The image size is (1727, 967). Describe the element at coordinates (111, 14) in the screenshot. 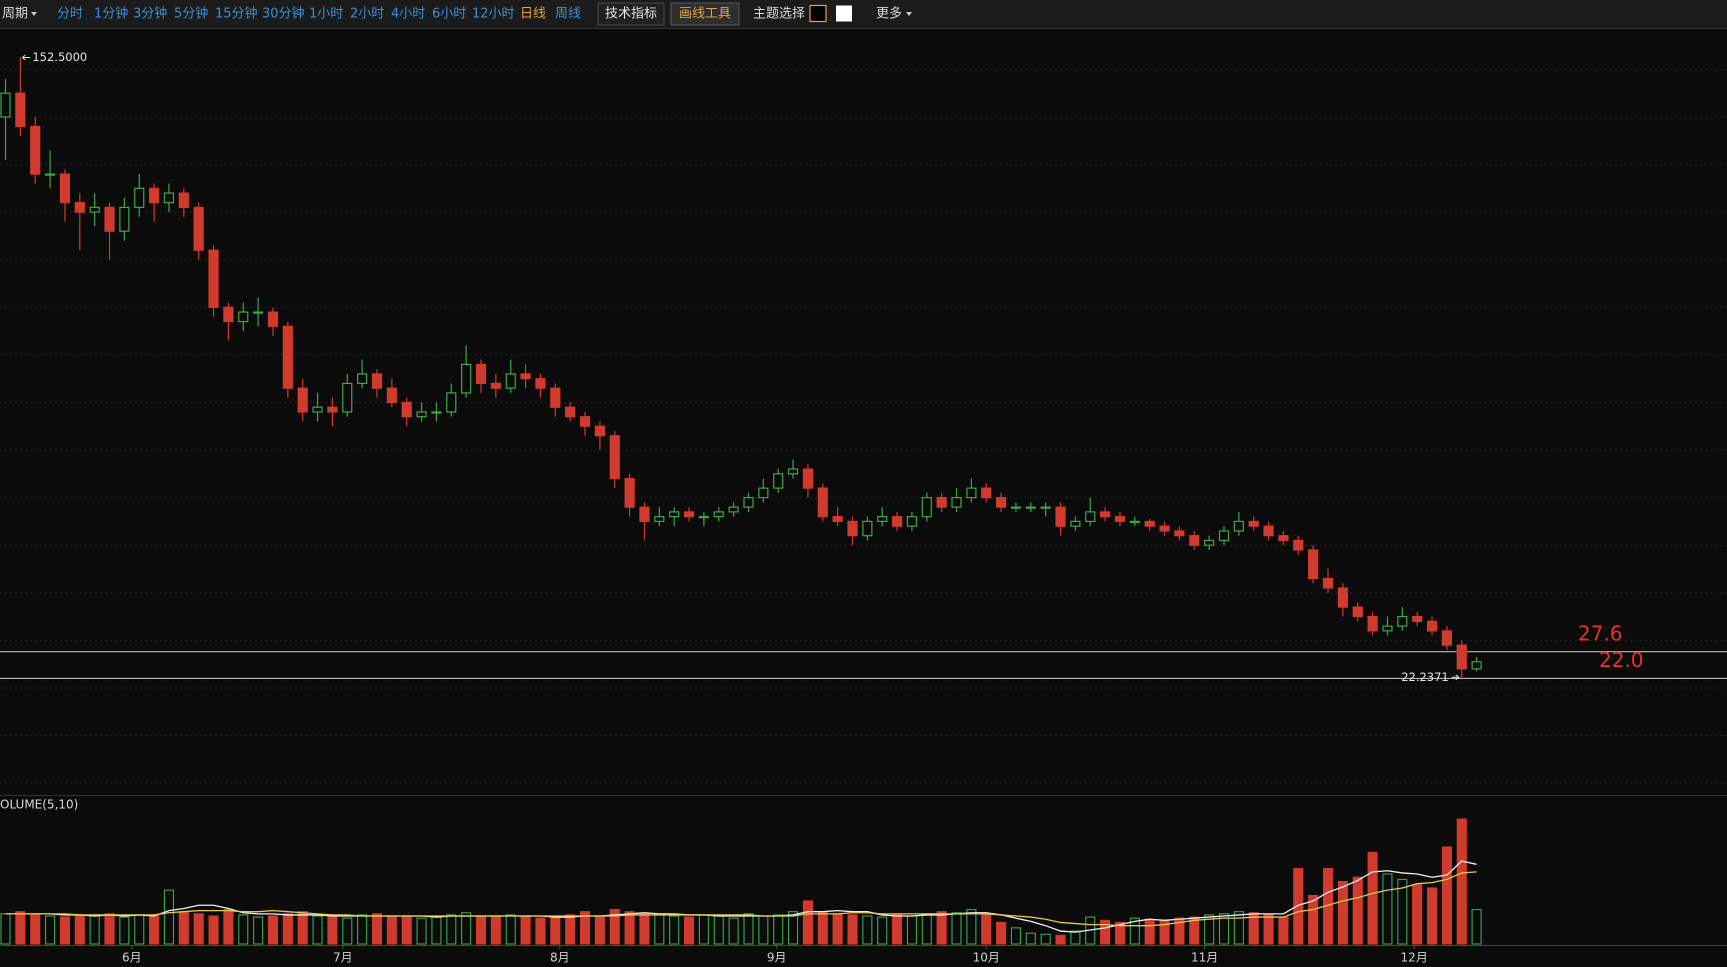

I see `interval-option: 1分钟` at that location.